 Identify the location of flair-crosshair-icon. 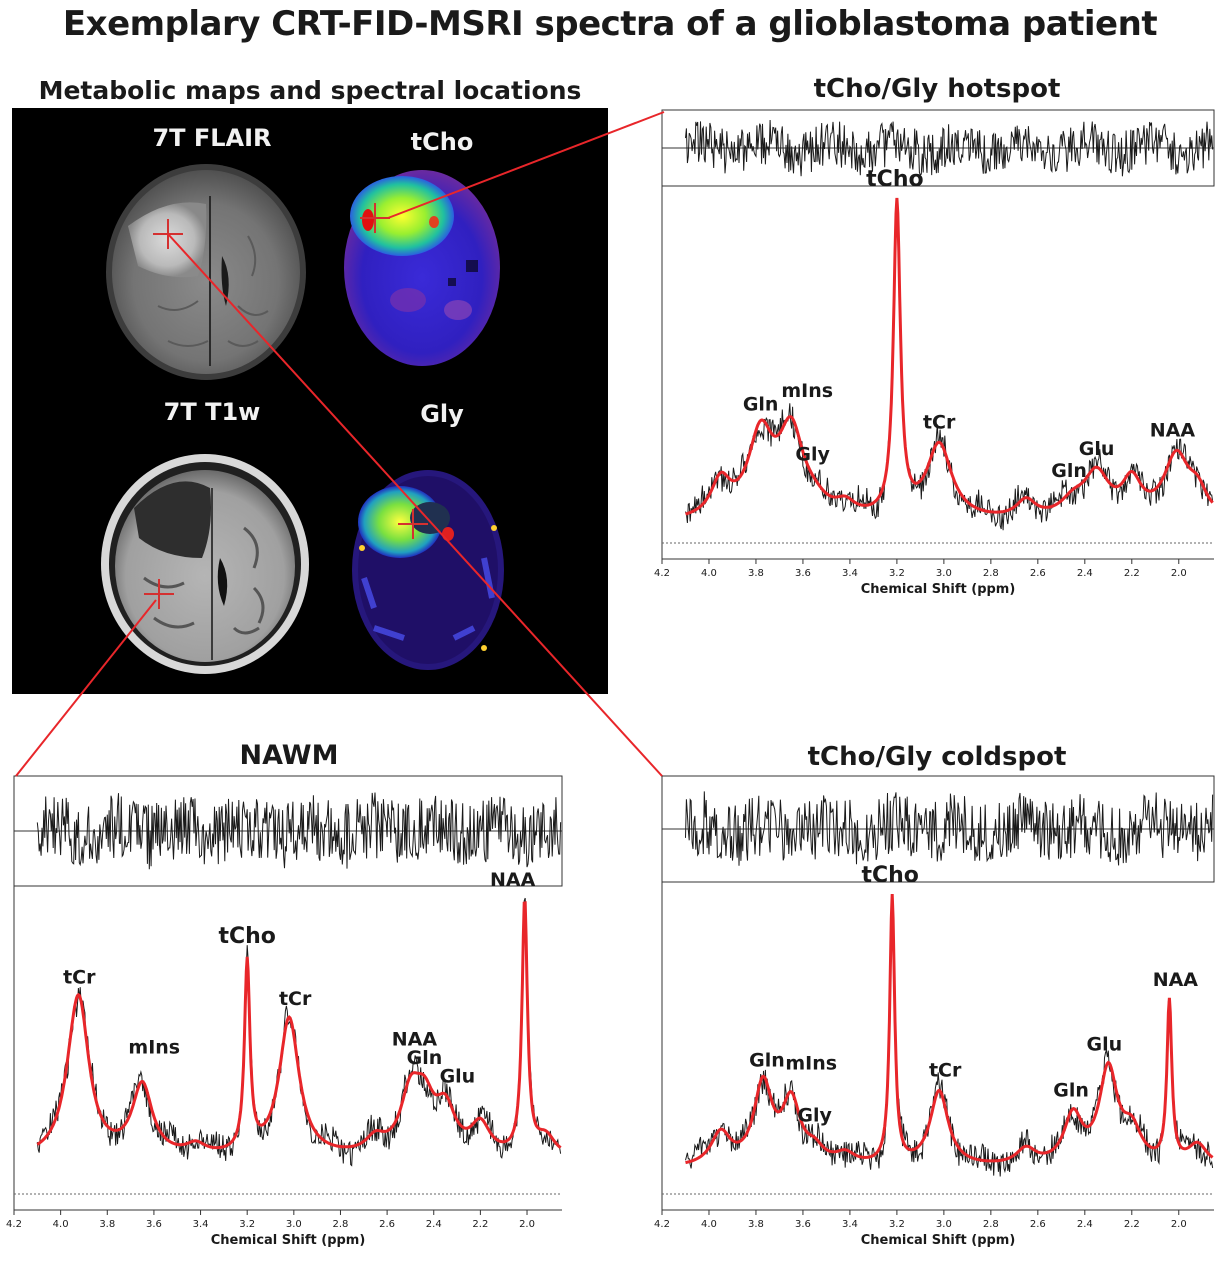
(168, 234).